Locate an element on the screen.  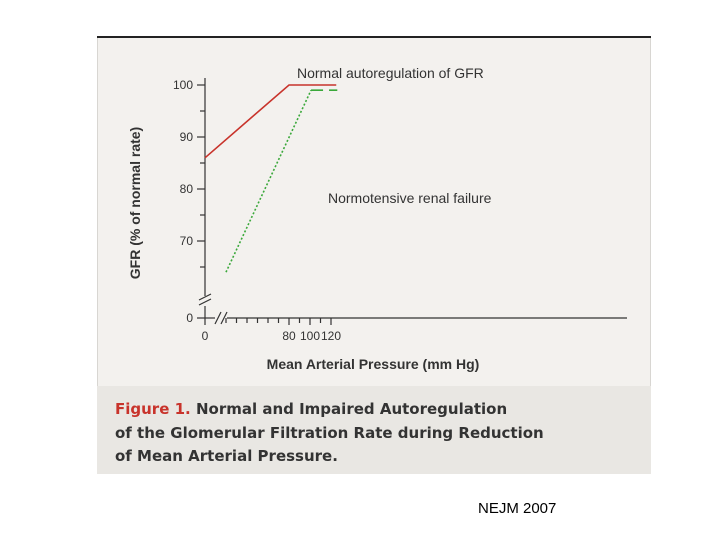
caption-text-1: Normal and Impaired Autoregulation is located at coordinates (351, 409).